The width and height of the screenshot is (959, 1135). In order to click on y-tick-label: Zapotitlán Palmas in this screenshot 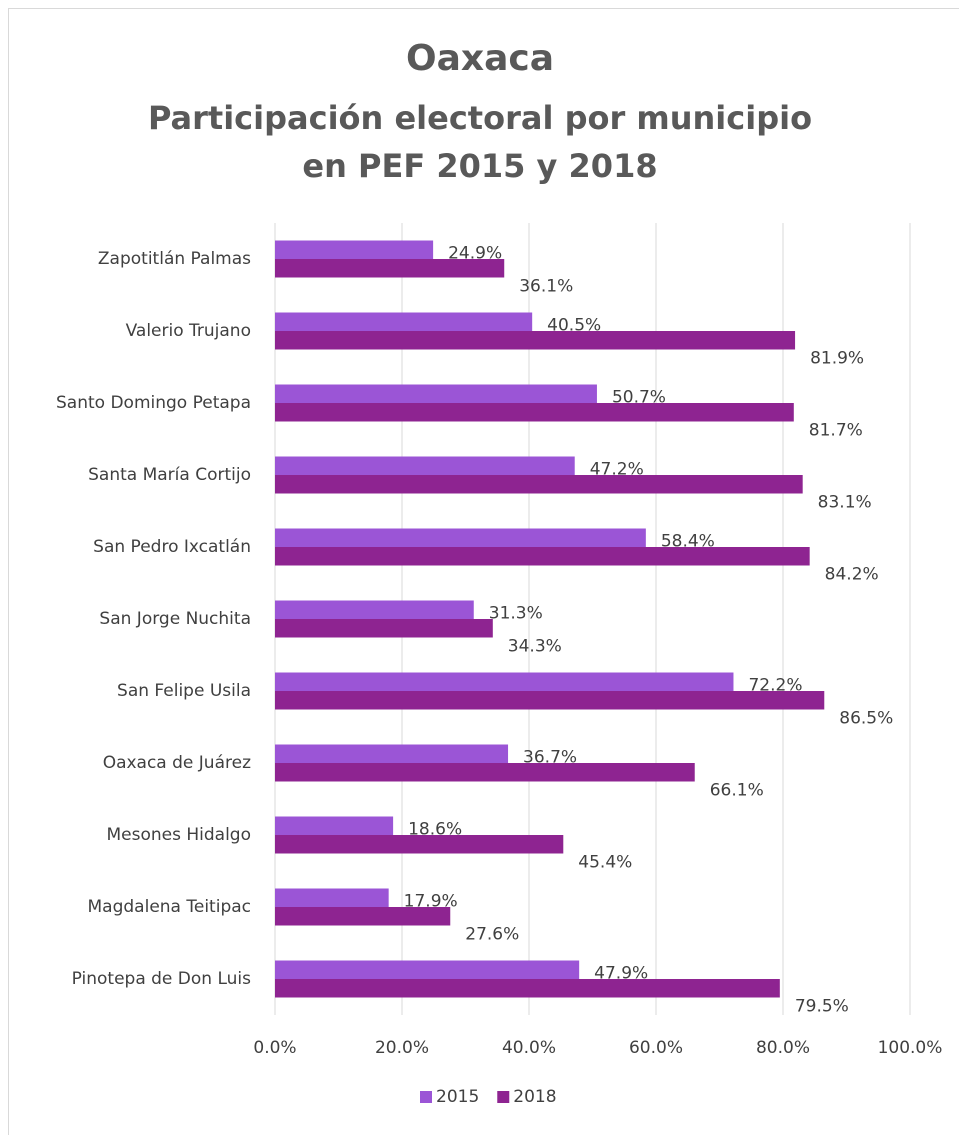, I will do `click(174, 259)`.